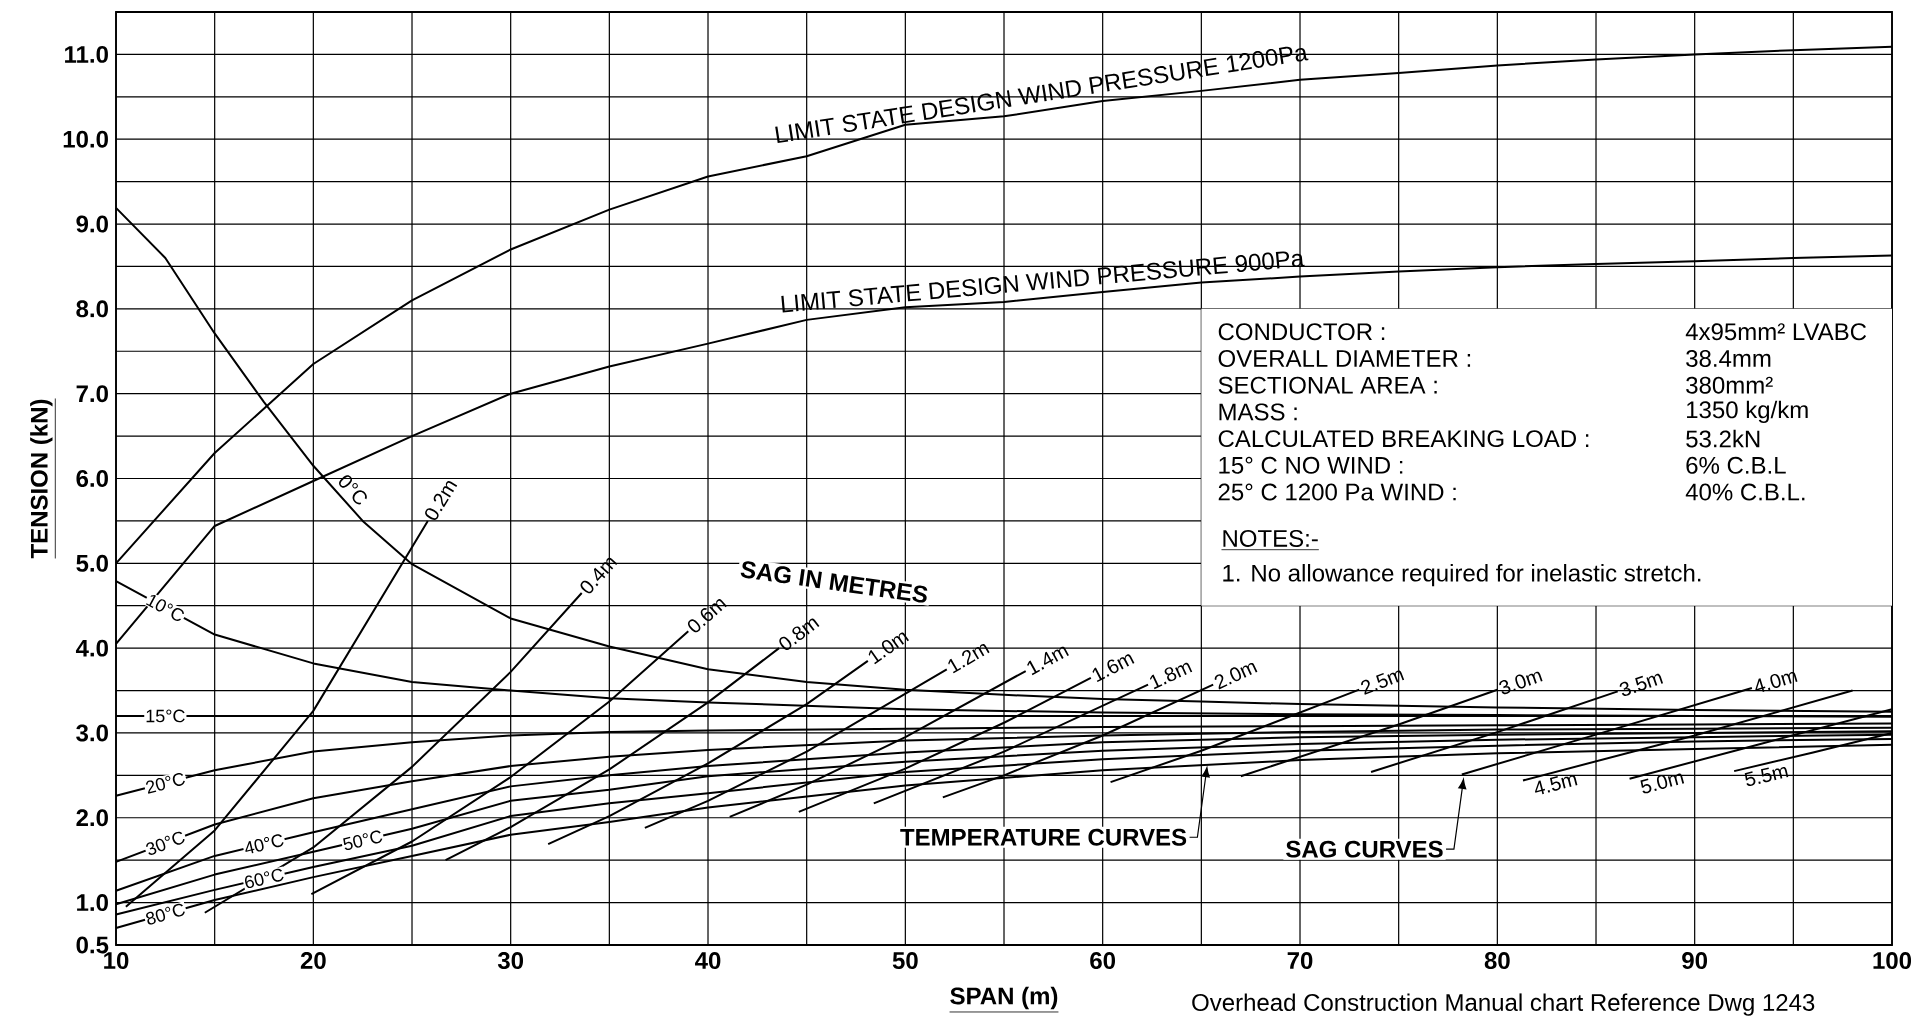  Describe the element at coordinates (116, 961) in the screenshot. I see `x-tick-label: 10` at that location.